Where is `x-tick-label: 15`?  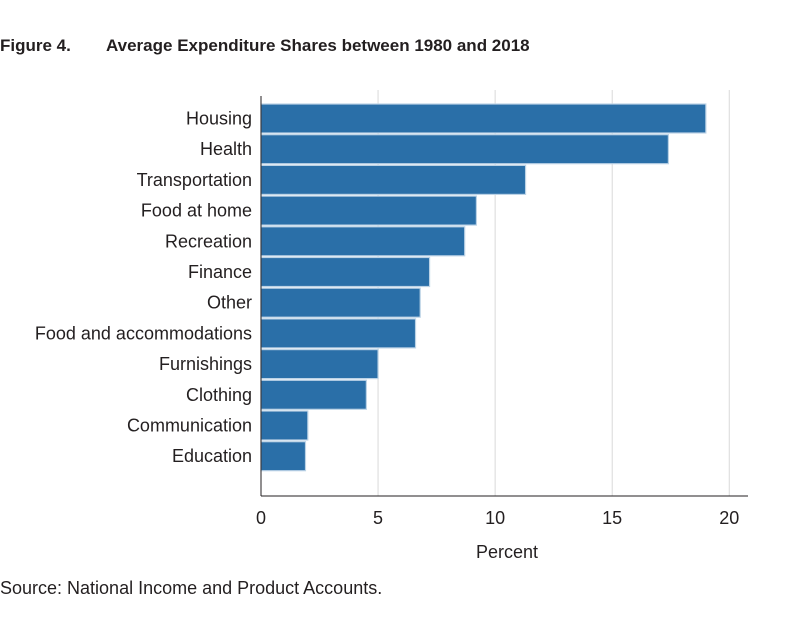 x-tick-label: 15 is located at coordinates (612, 518).